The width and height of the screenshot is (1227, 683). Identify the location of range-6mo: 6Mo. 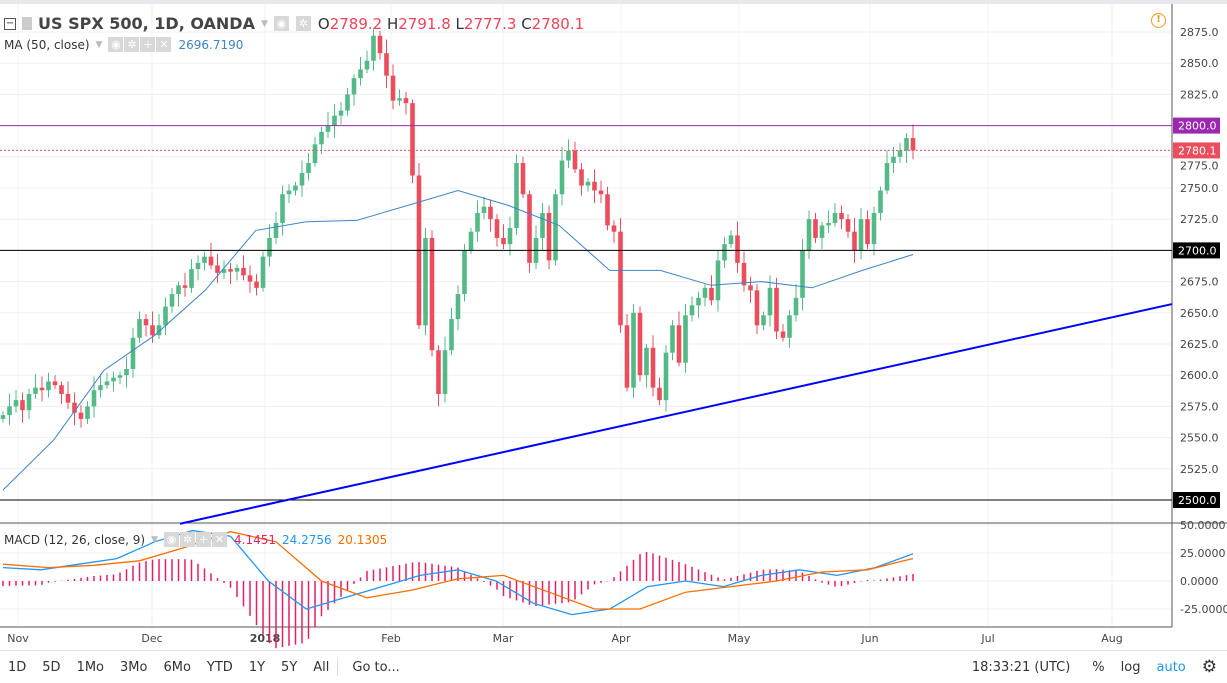
(177, 667).